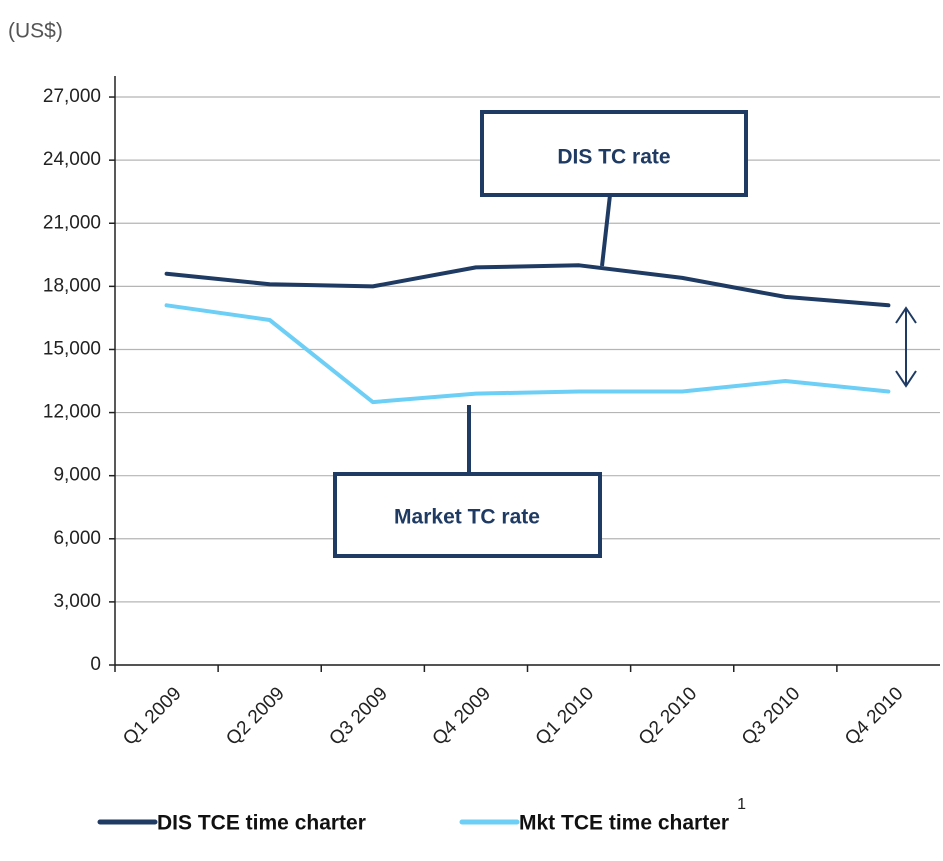 This screenshot has height=861, width=943. What do you see at coordinates (668, 716) in the screenshot?
I see `x-tick-label: Q2 2010` at bounding box center [668, 716].